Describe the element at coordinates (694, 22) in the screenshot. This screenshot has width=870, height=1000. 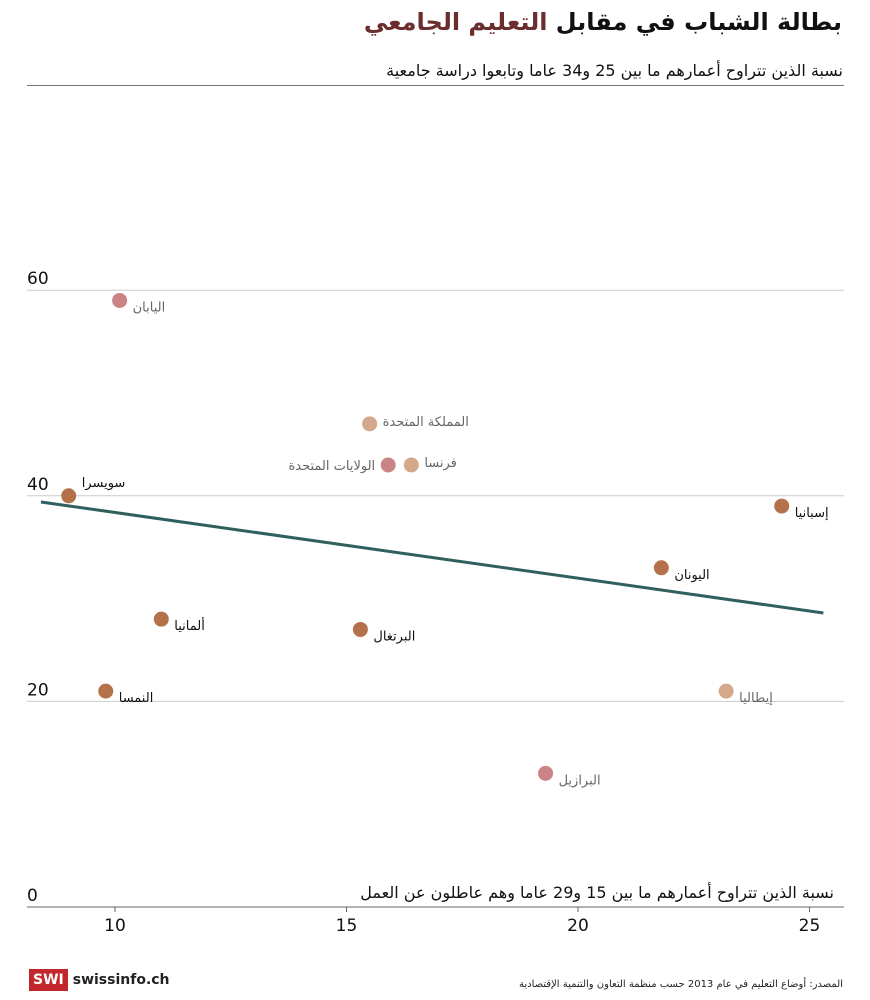
I see `title-main: بطالة الشباب في مقابل` at that location.